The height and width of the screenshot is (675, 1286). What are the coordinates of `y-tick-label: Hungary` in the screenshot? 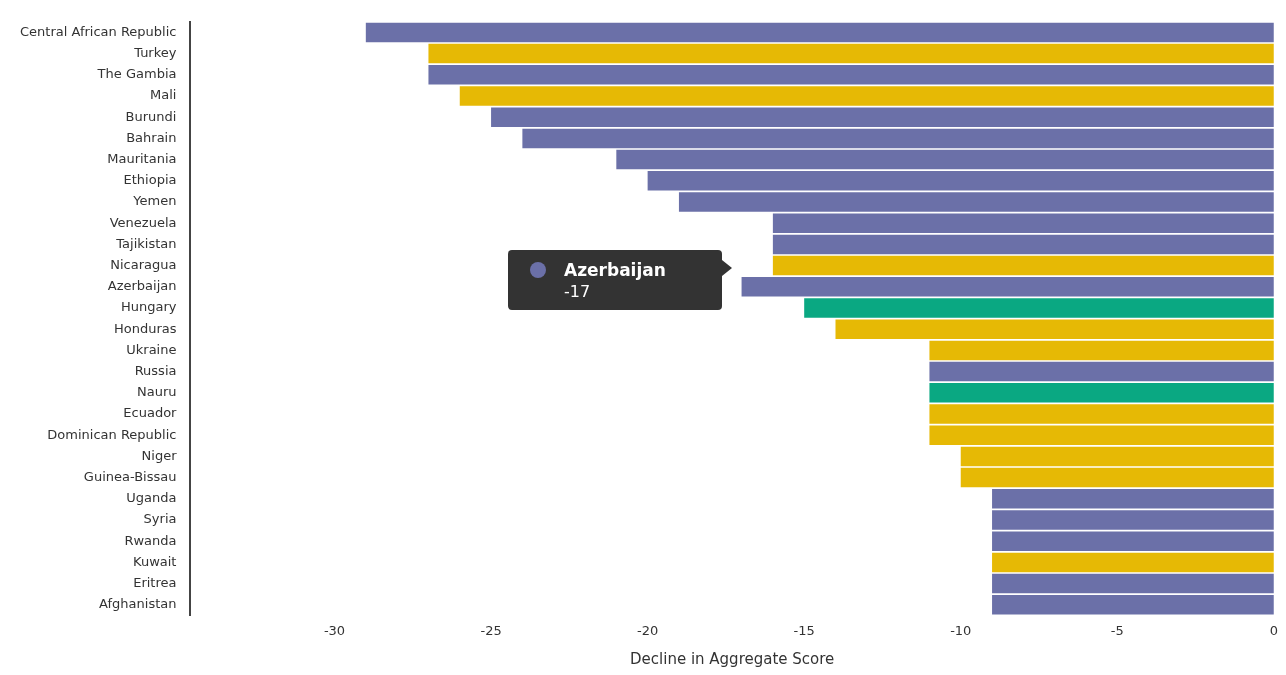 It's located at (148, 307).